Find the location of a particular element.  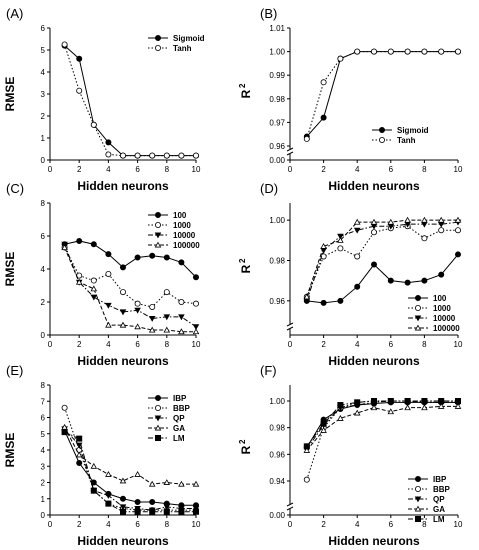

panel-label: (C) is located at coordinates (15, 188).